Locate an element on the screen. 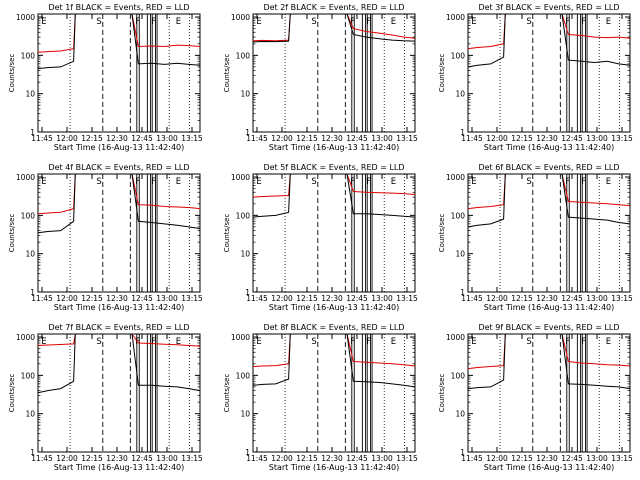  chart-title: Det 4f BLACK = Events, RED = LLD is located at coordinates (118, 167).